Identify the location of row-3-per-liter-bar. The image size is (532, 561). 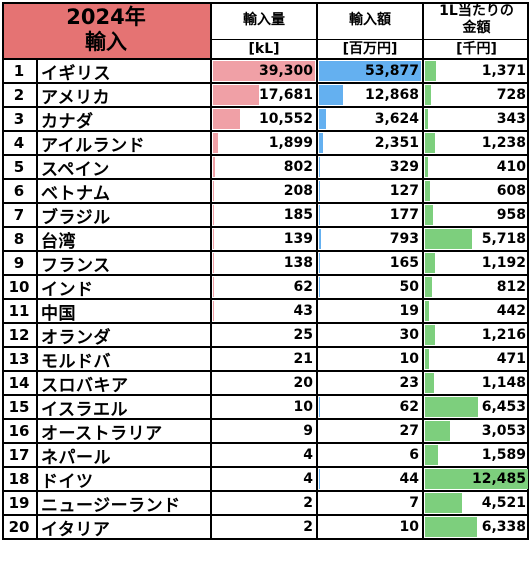
(426, 119).